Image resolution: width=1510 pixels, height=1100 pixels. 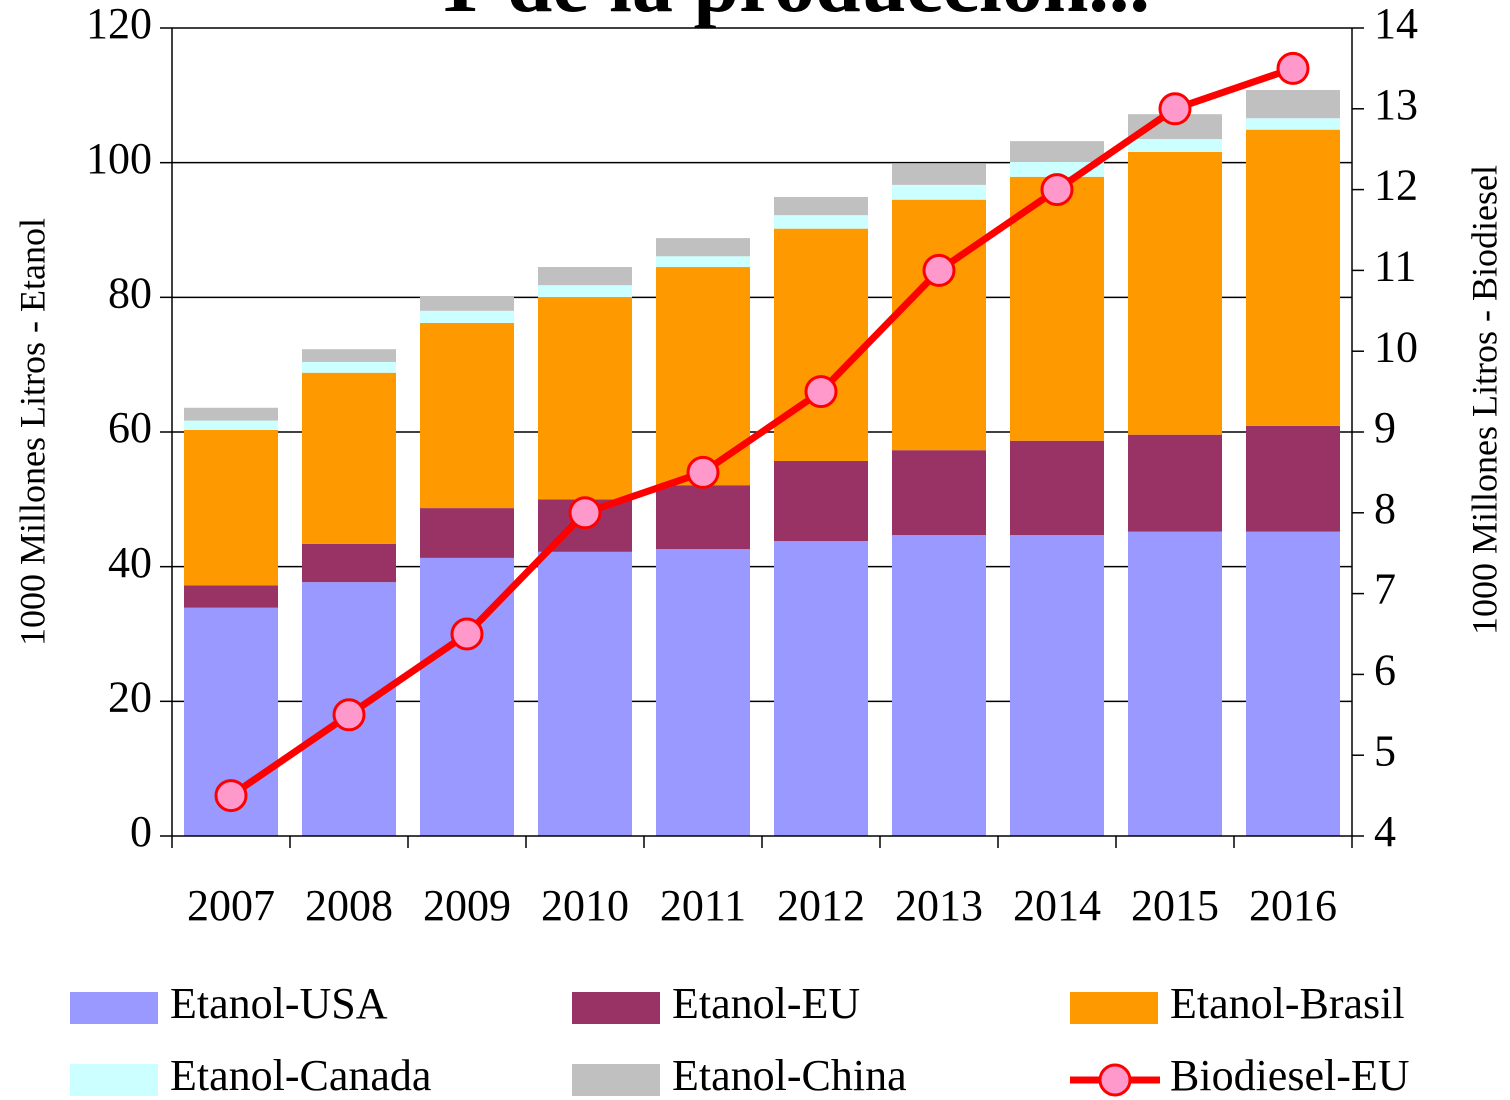 I want to click on y2-tick-label: 14, so click(x=1396, y=24).